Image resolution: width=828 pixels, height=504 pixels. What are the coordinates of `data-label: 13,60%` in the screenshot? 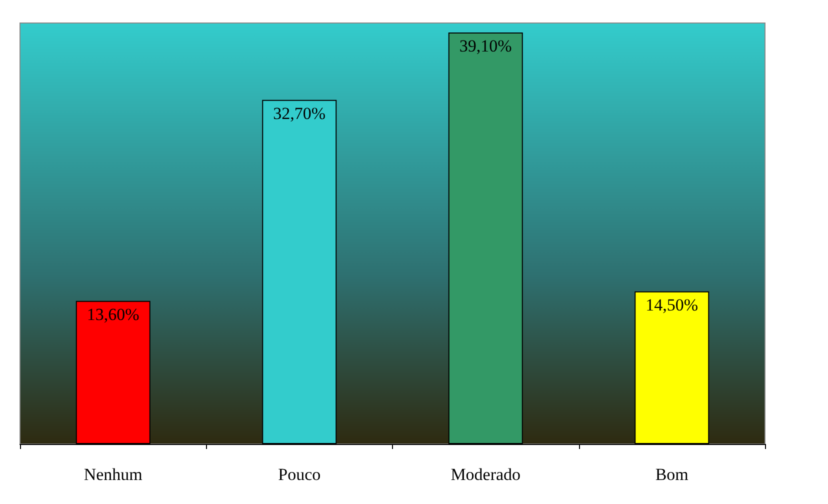 It's located at (113, 314).